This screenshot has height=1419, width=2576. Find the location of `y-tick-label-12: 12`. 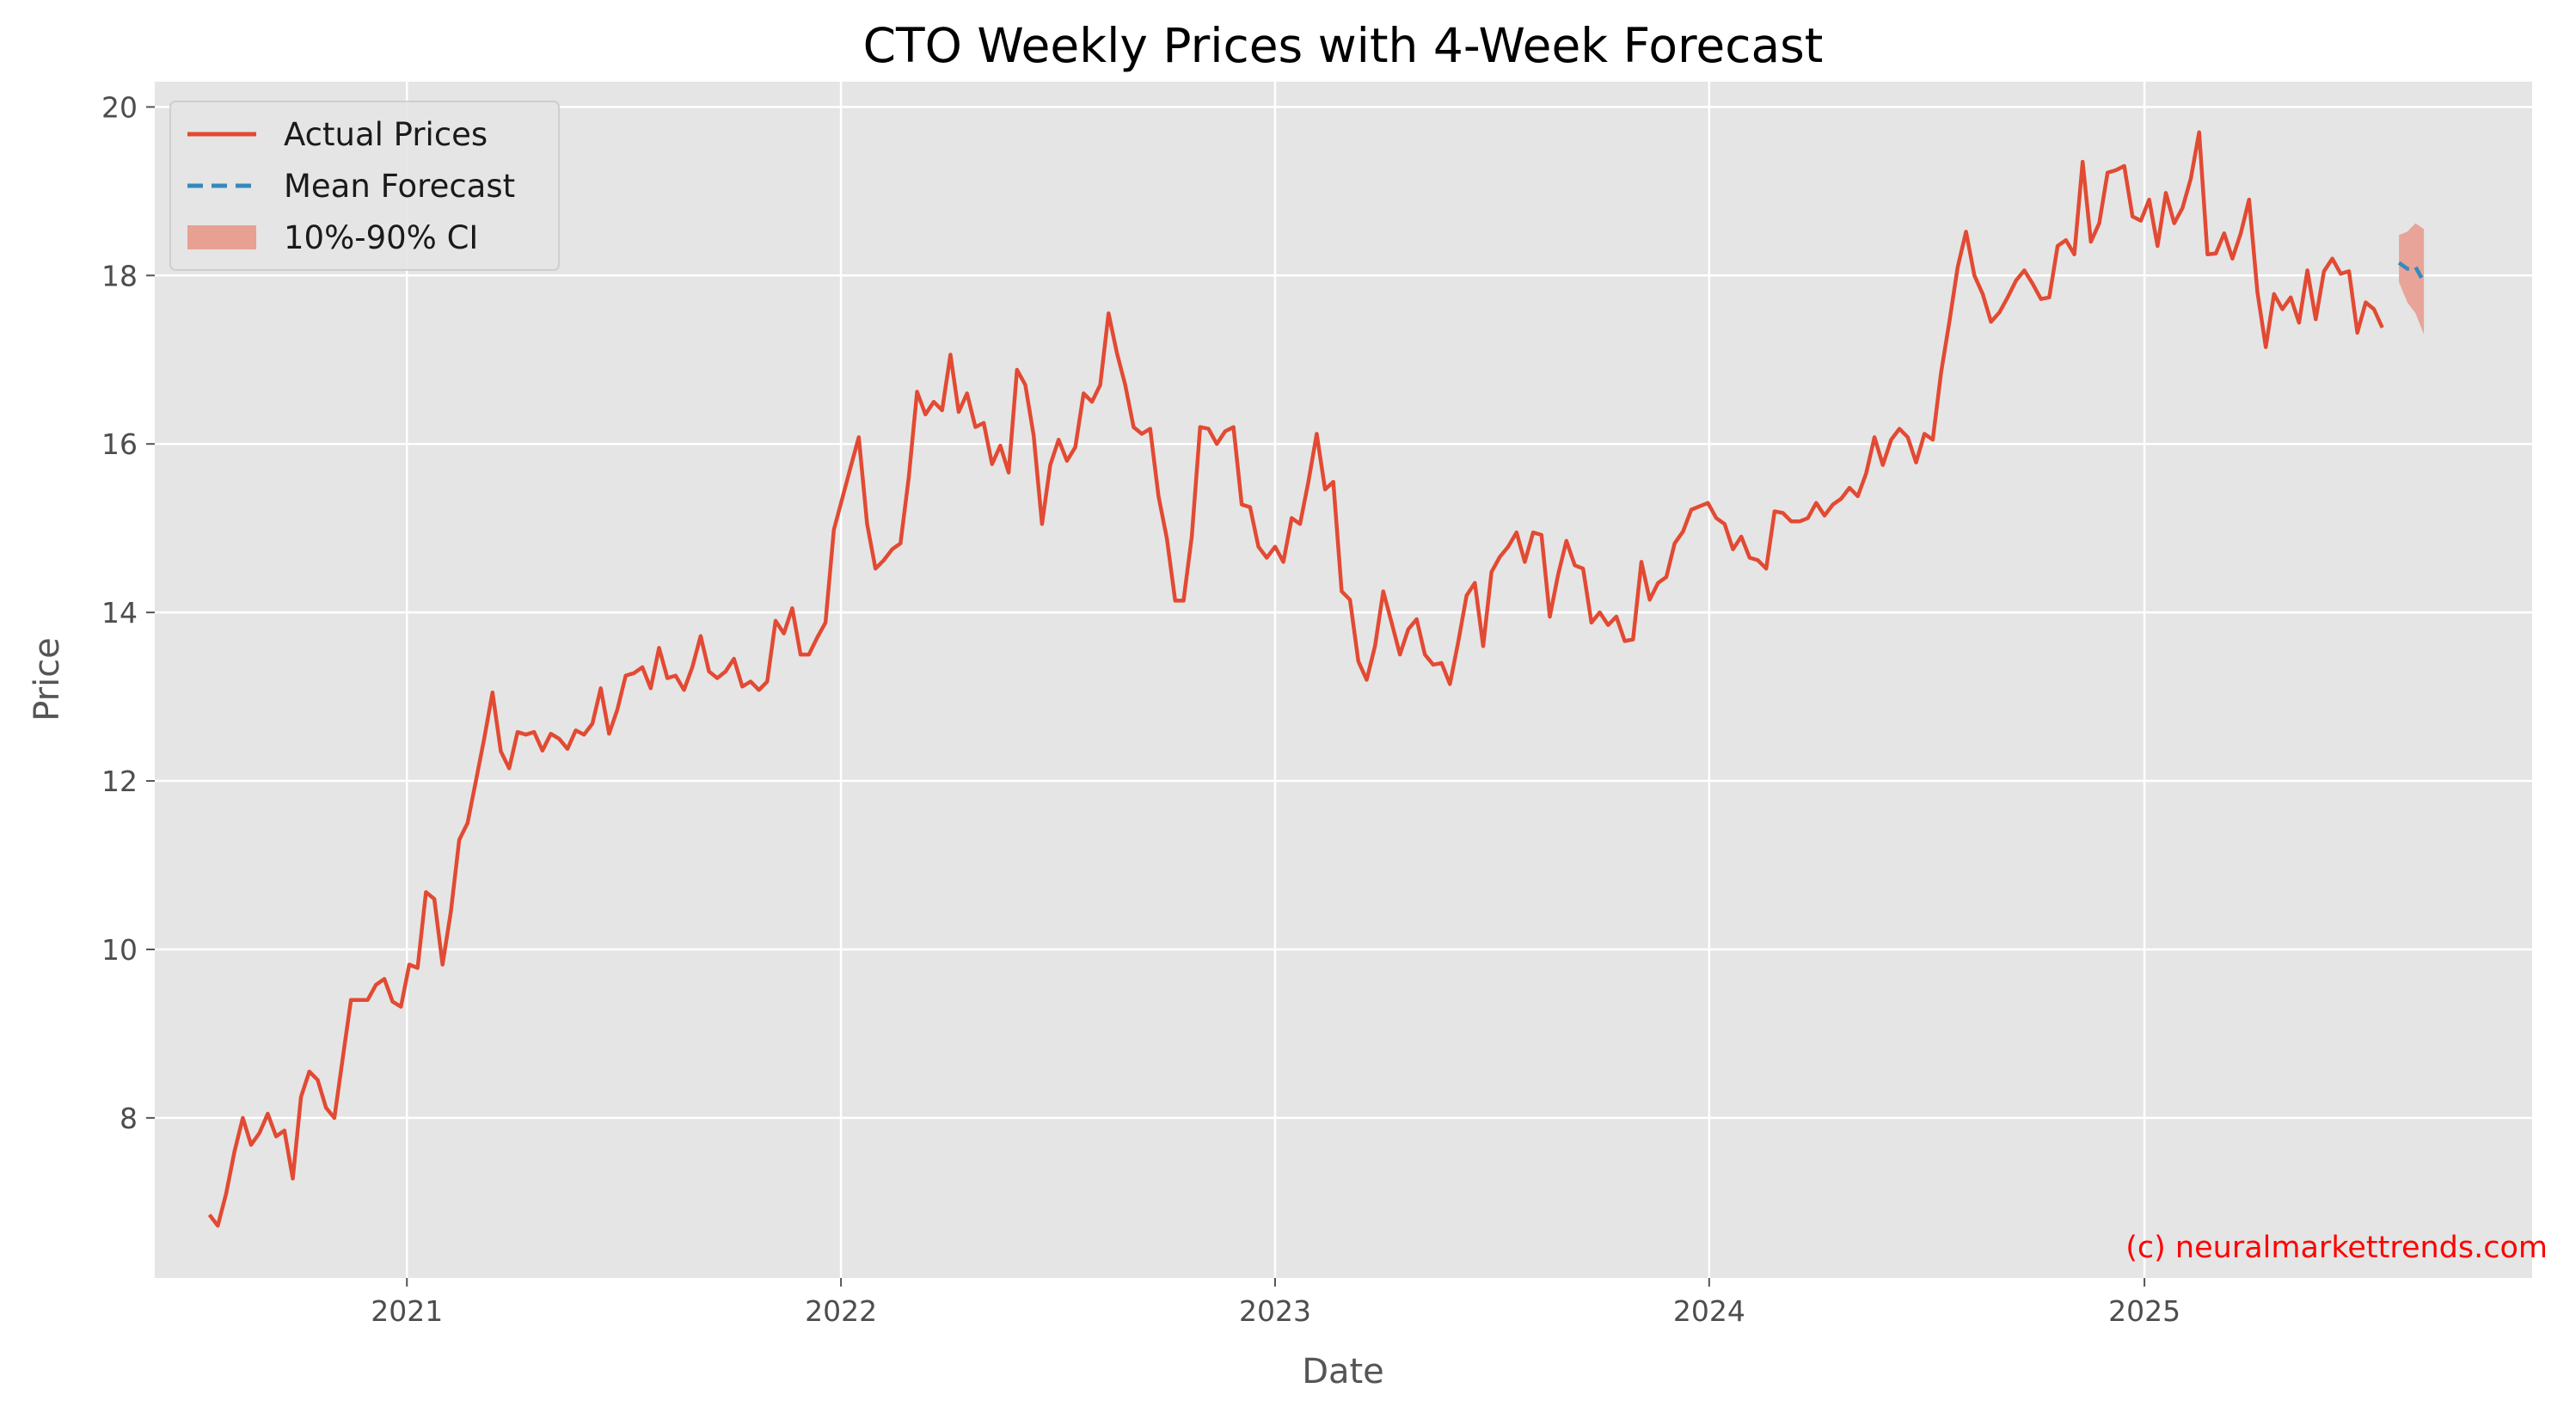

y-tick-label-12: 12 is located at coordinates (119, 781).